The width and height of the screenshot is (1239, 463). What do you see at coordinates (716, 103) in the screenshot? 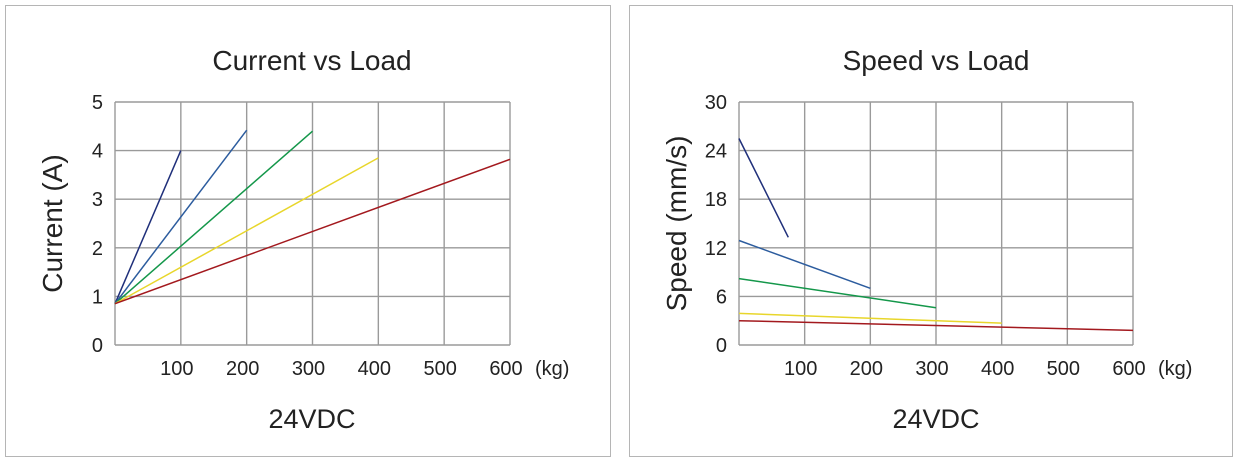
I see `y-tick-label: 30` at bounding box center [716, 103].